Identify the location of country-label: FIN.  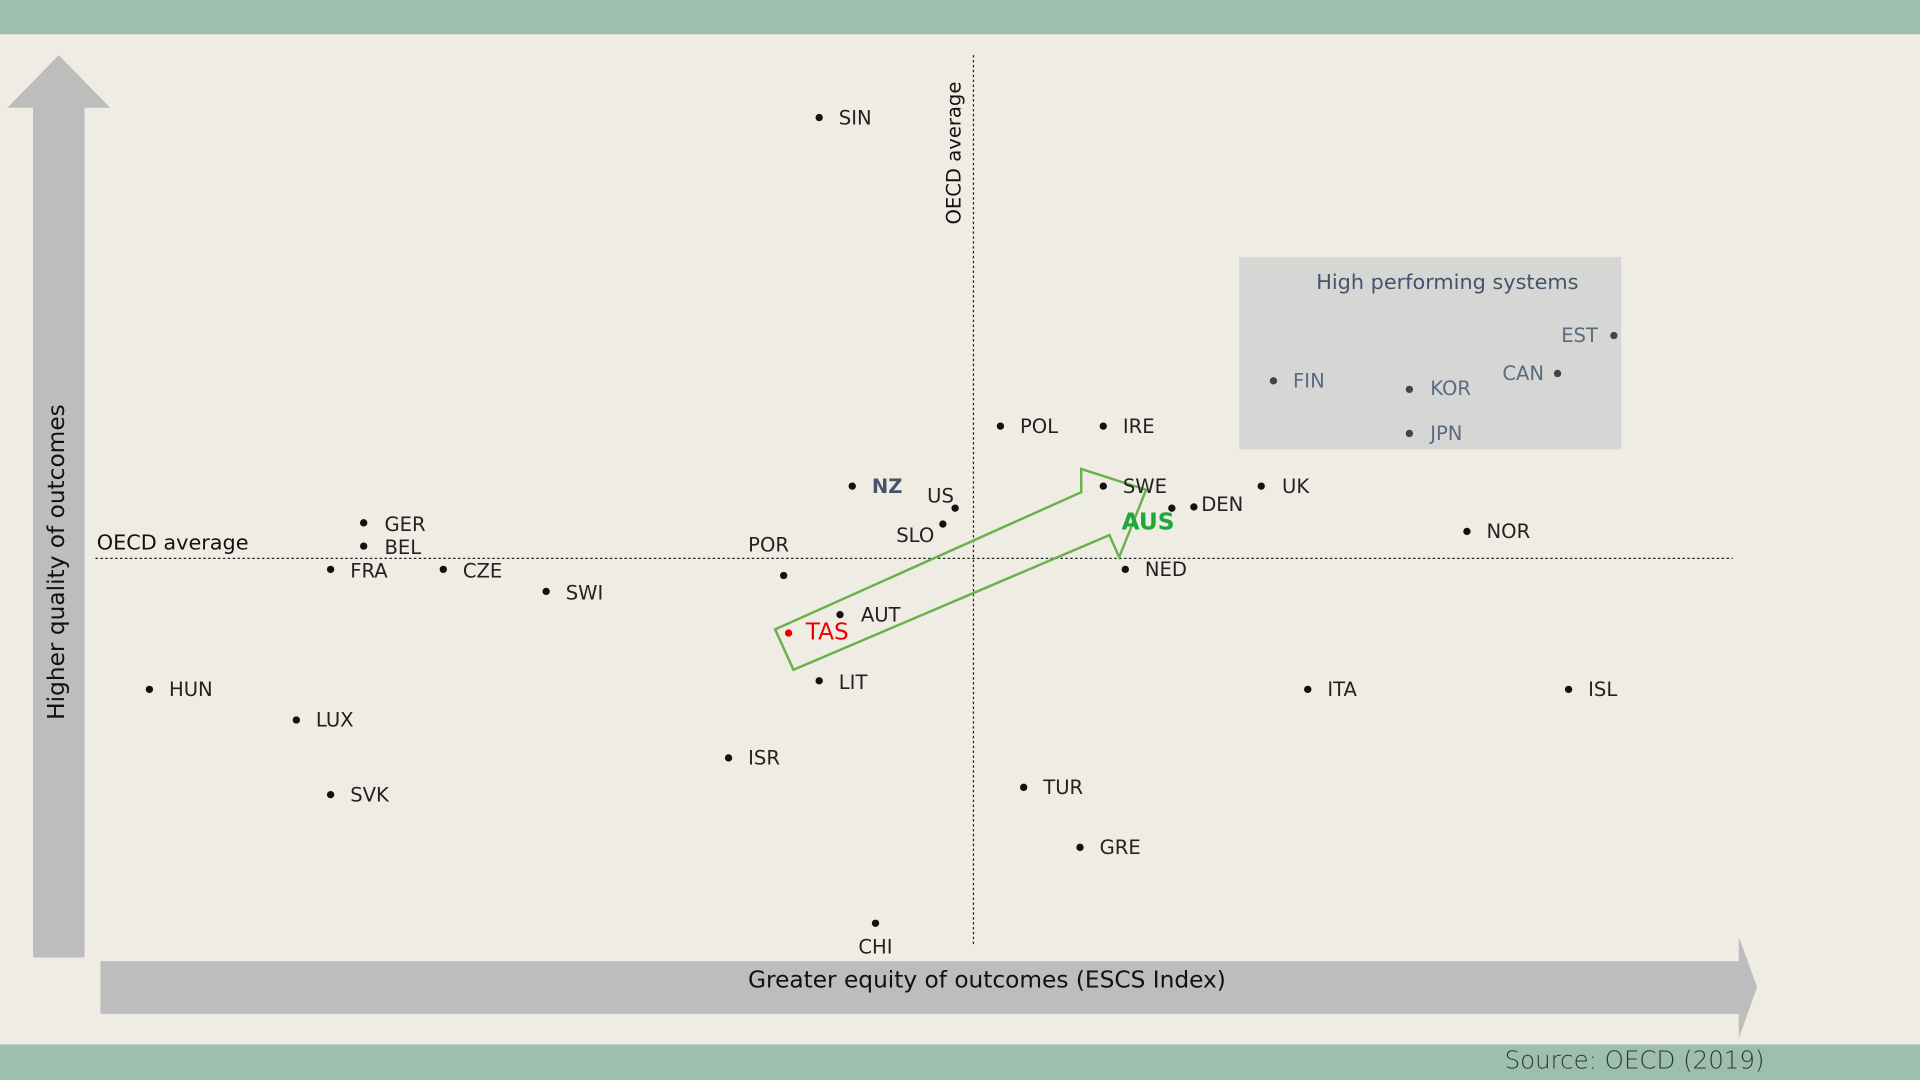
(1309, 381).